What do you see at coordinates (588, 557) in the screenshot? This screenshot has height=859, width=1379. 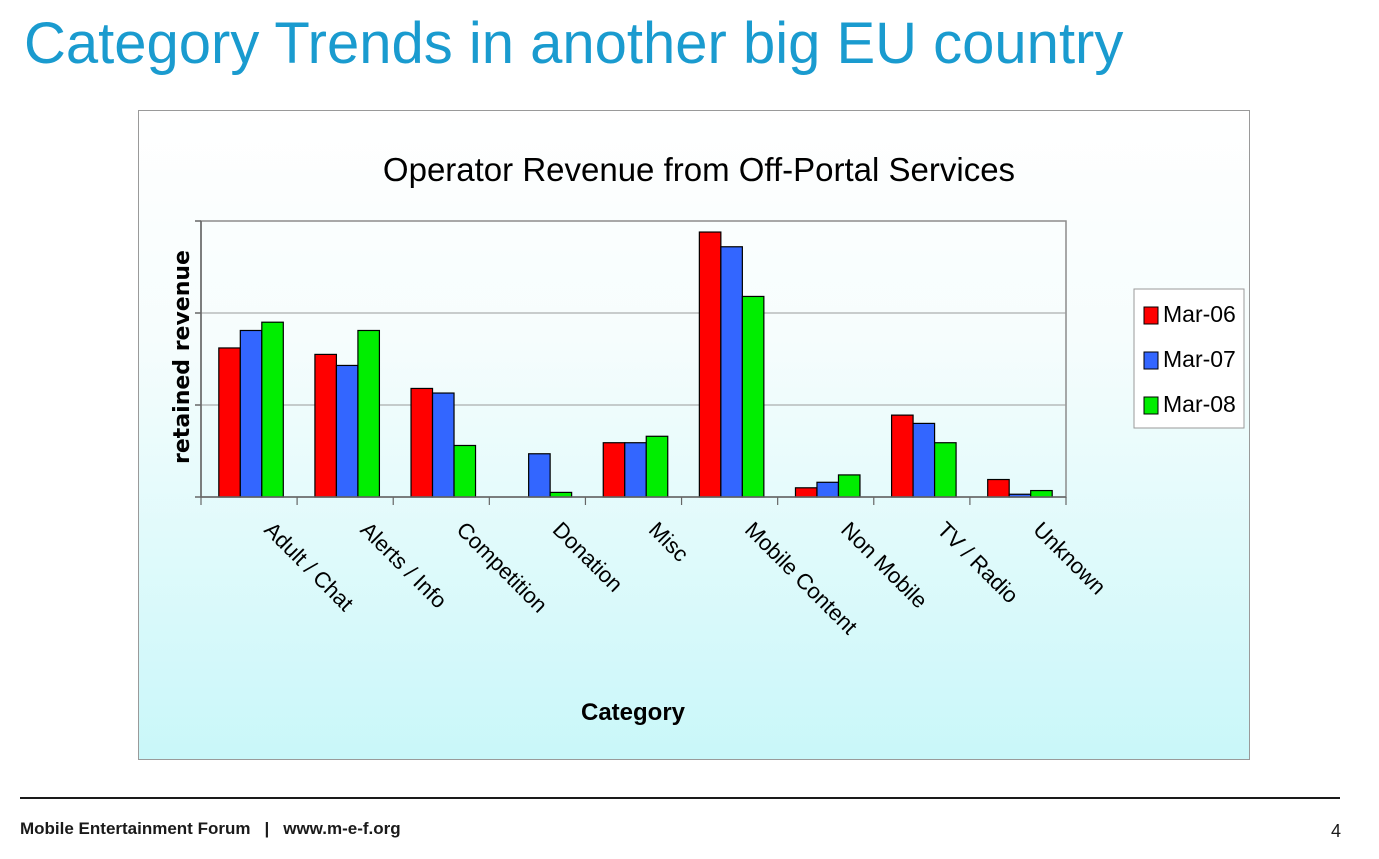 I see `x-tick-label: Donation` at bounding box center [588, 557].